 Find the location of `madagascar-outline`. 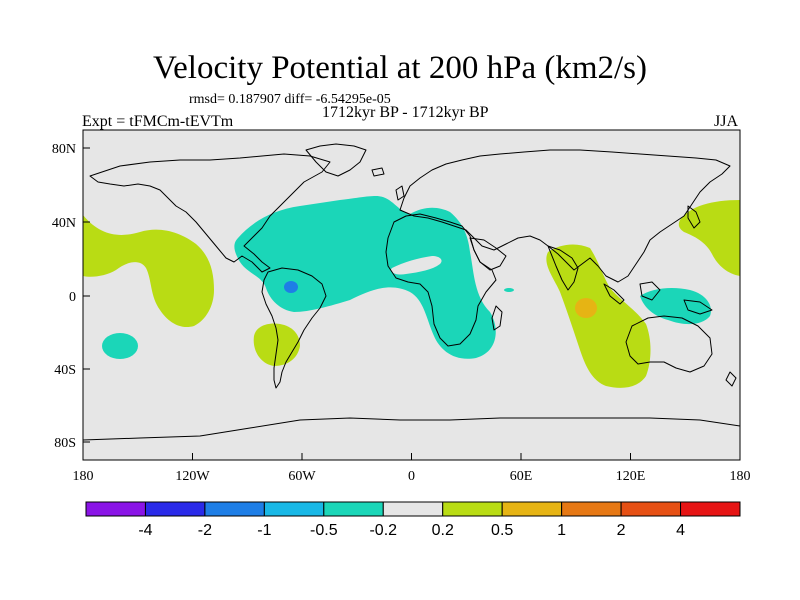

madagascar-outline is located at coordinates (497, 318).